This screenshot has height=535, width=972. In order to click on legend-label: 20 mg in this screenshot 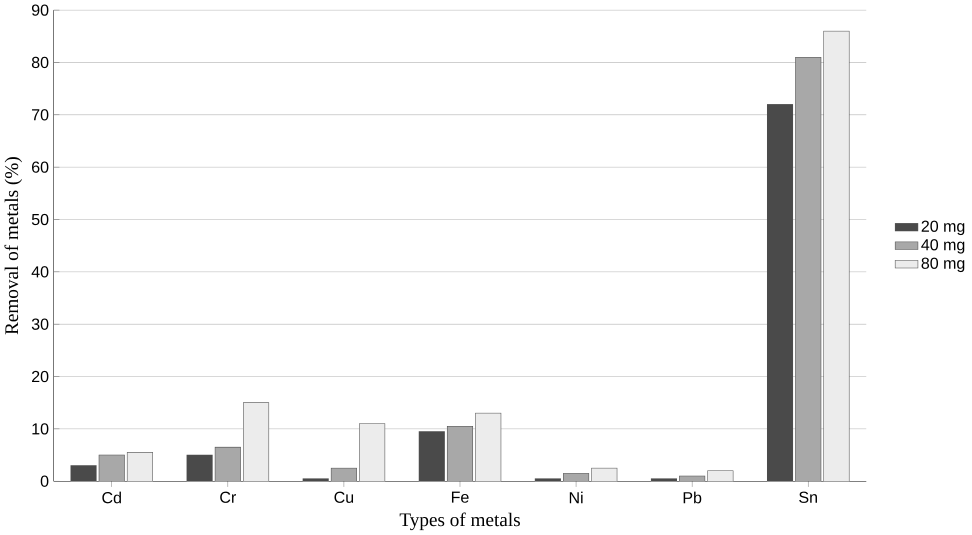, I will do `click(943, 228)`.